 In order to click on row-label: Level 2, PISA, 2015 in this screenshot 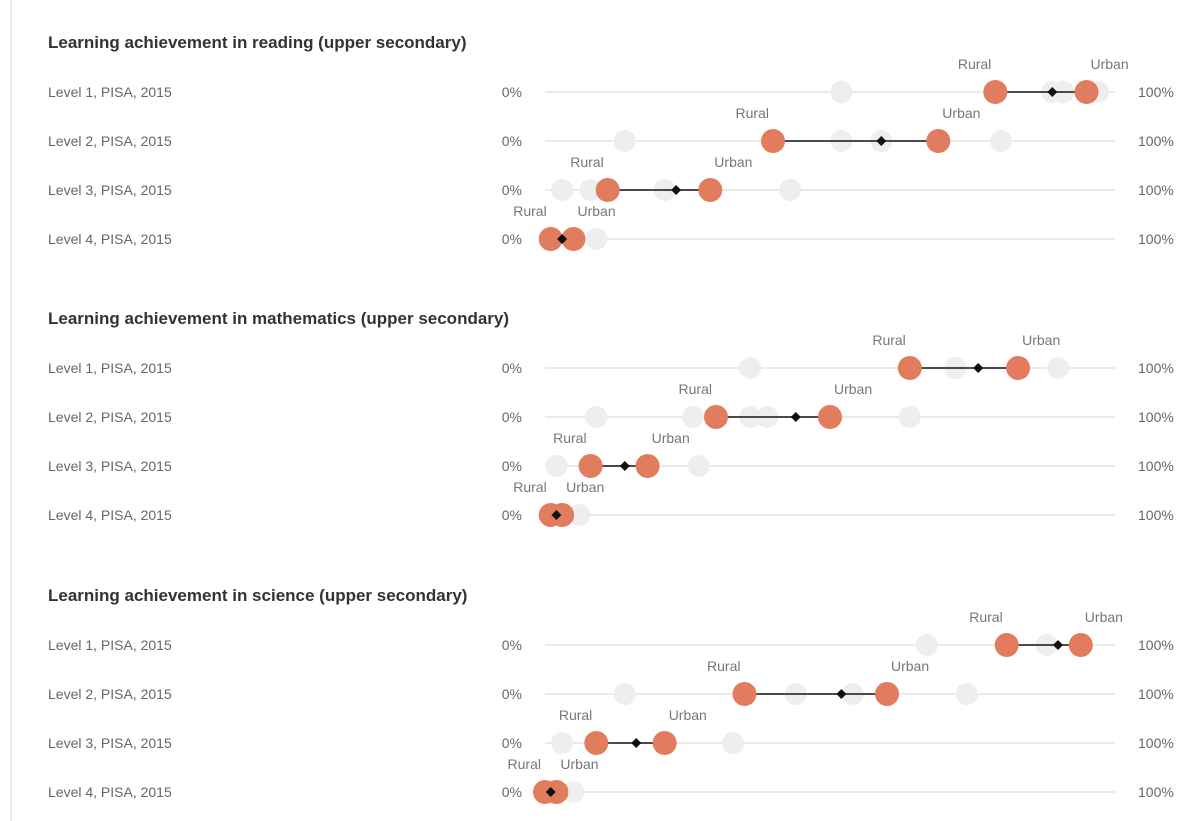, I will do `click(110, 141)`.